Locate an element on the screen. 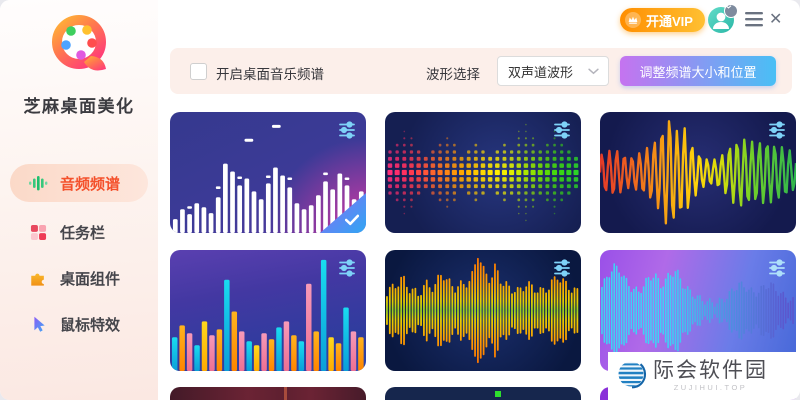 The width and height of the screenshot is (800, 400). sidebar-item-audio-spectrum: 音频频谱 is located at coordinates (79, 183).